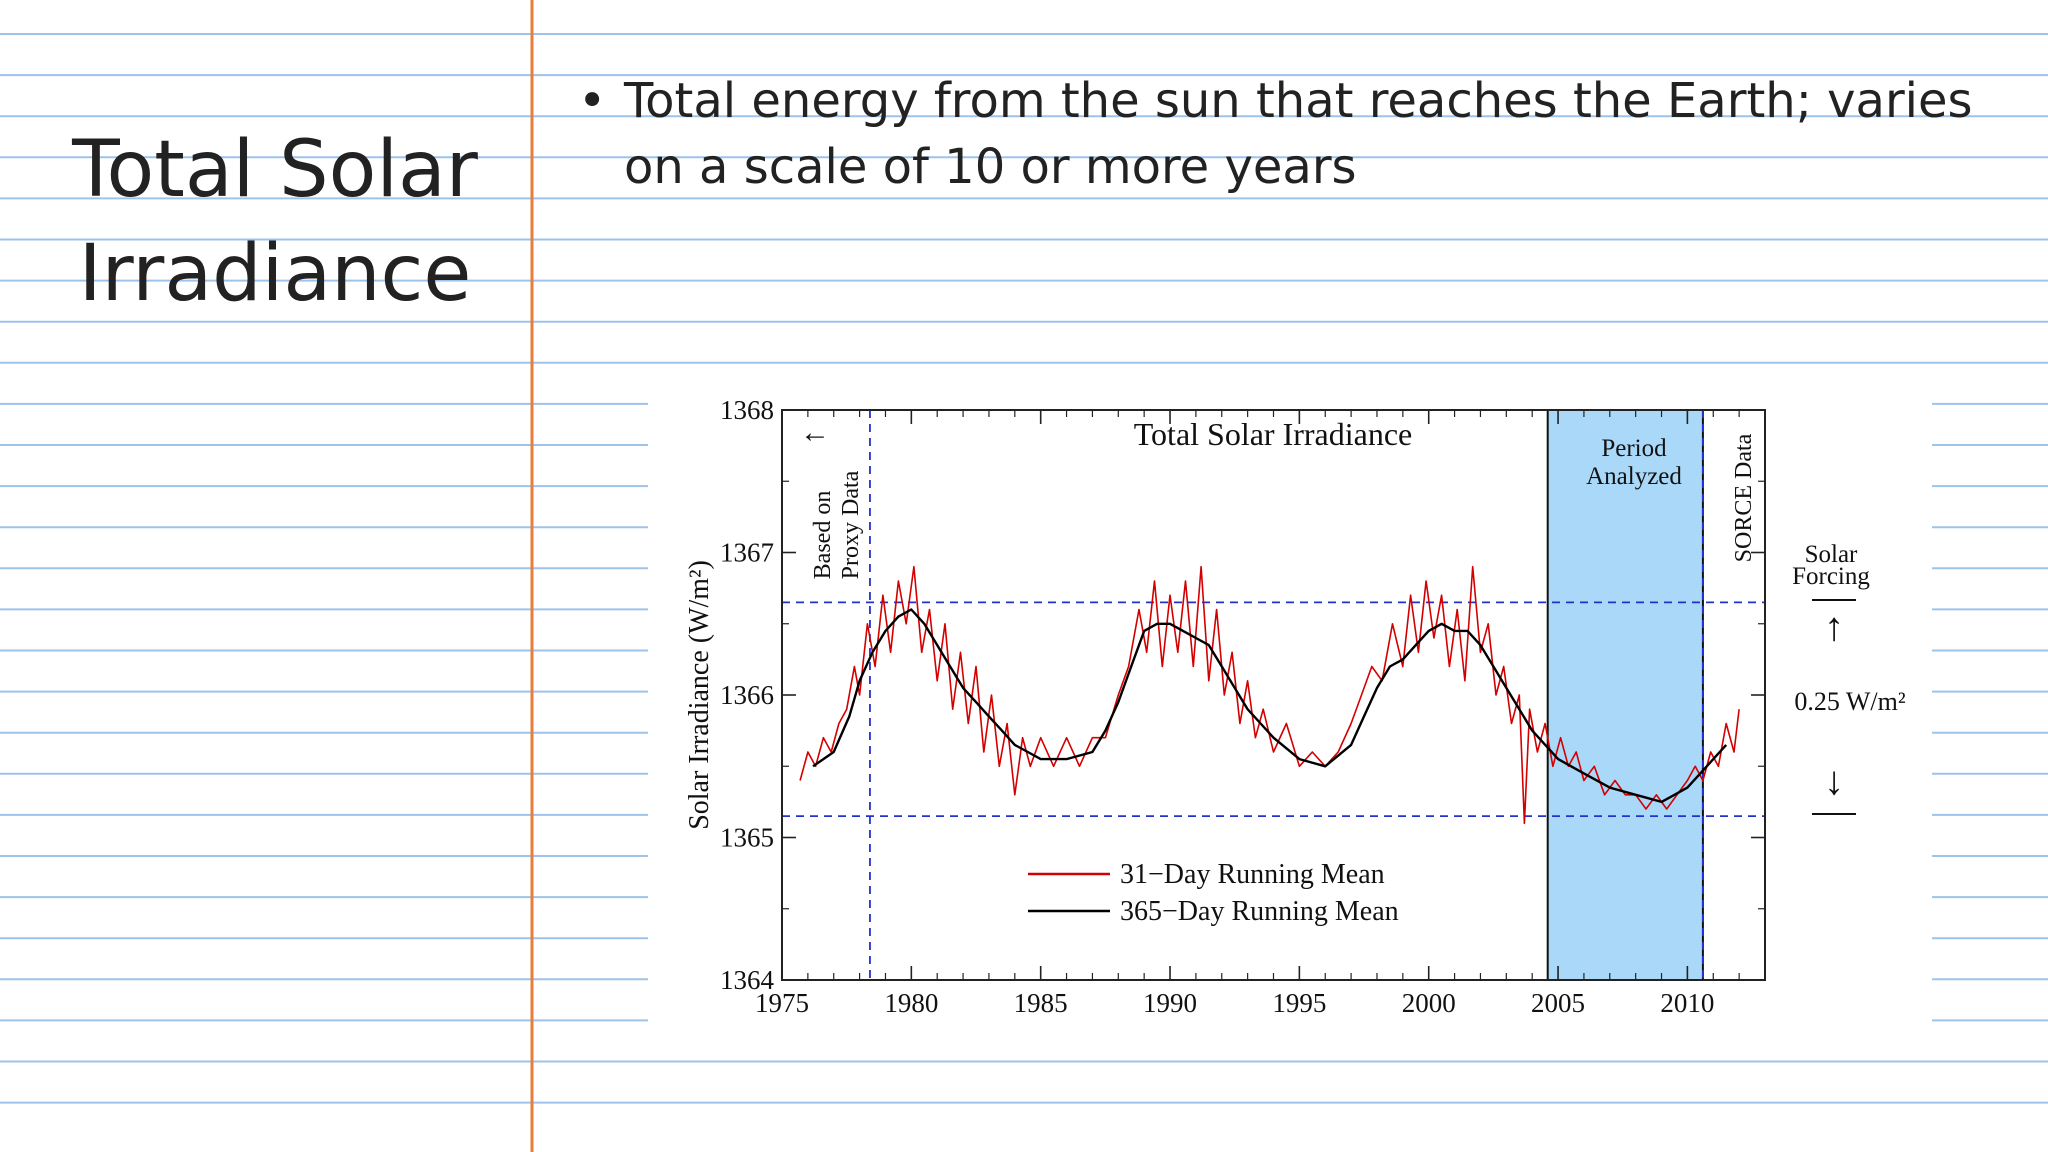 The height and width of the screenshot is (1152, 2048). Describe the element at coordinates (1687, 1003) in the screenshot. I see `x-tick-label: 2010` at that location.